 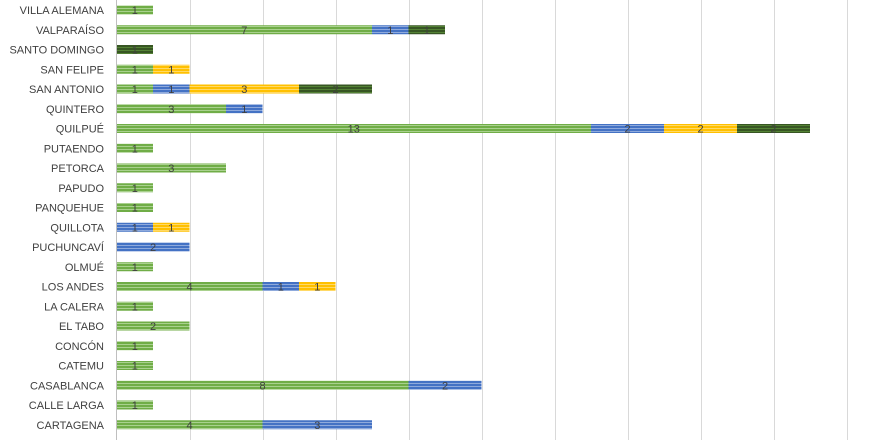 I want to click on bar-segment-quilpue-s1, so click(x=353, y=128).